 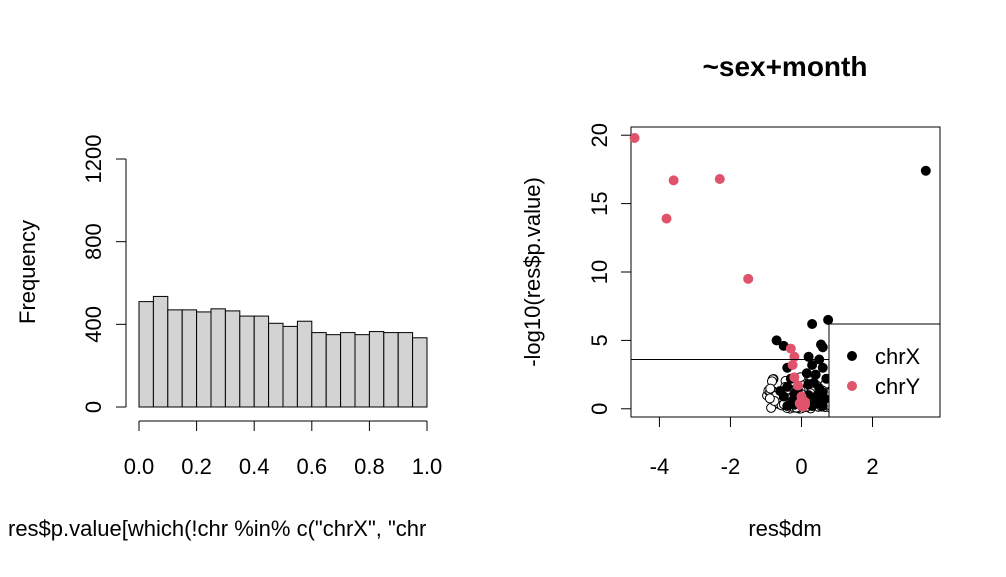 What do you see at coordinates (427, 466) in the screenshot?
I see `x-tick-label: 1.0` at bounding box center [427, 466].